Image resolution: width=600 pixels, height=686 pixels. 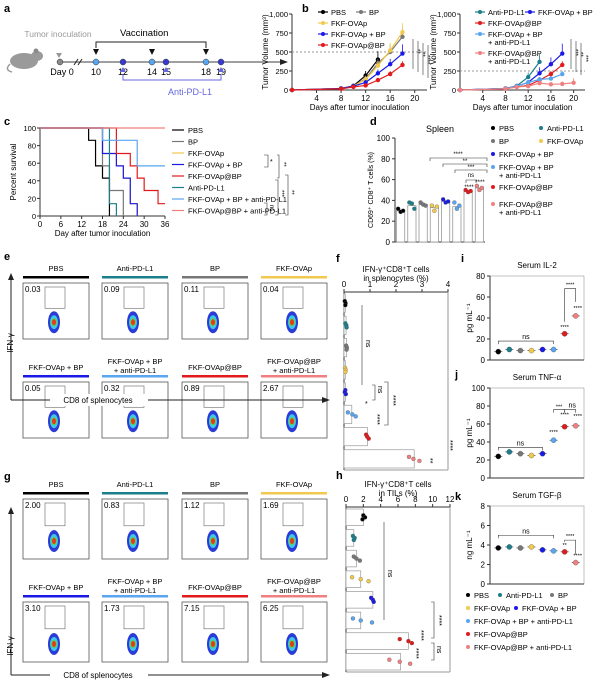 What do you see at coordinates (505, 98) in the screenshot?
I see `x-tick-label: 8` at bounding box center [505, 98].